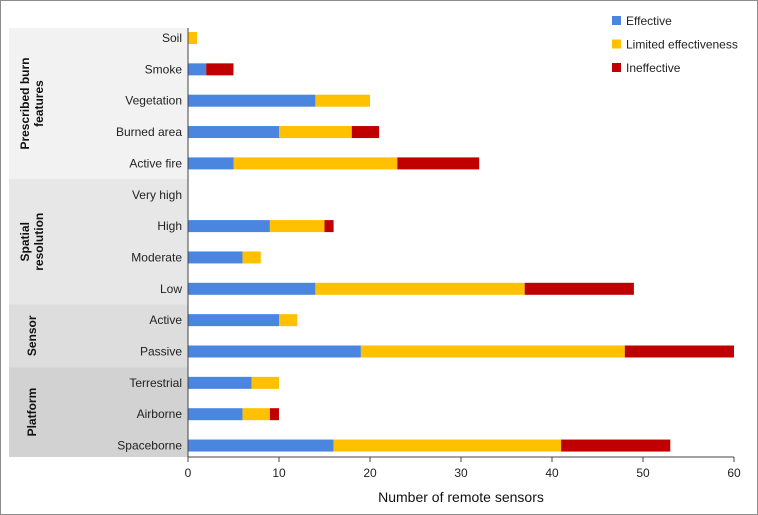 This screenshot has width=758, height=515. Describe the element at coordinates (438, 163) in the screenshot. I see `bar-active-fire-ineffective` at that location.